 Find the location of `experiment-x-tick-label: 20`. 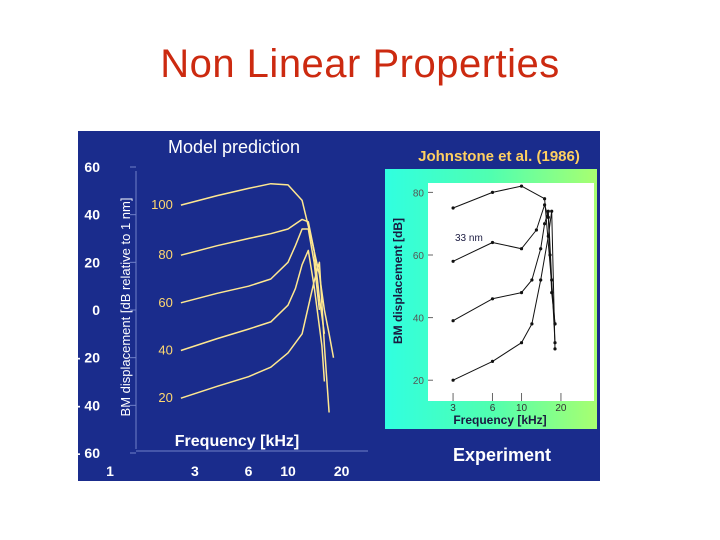

experiment-x-tick-label: 20 is located at coordinates (561, 408).